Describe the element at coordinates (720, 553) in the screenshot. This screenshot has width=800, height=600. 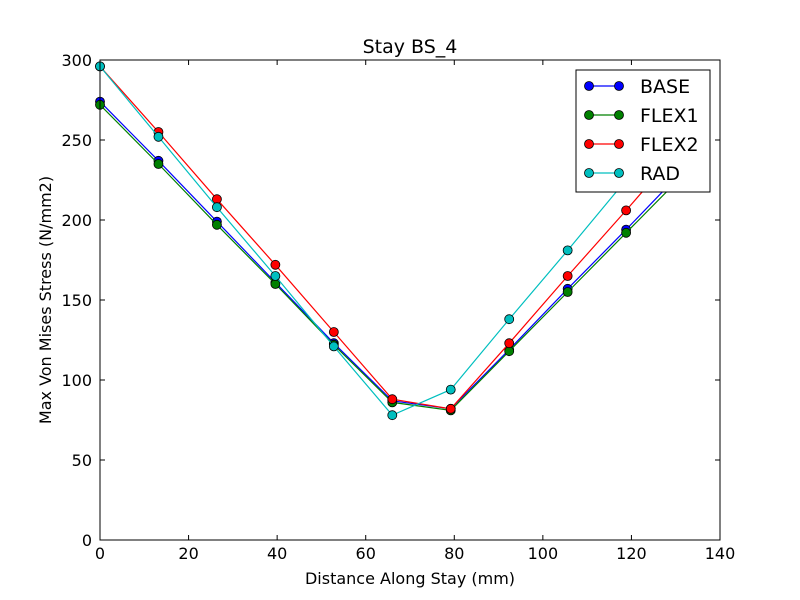
I see `x-tick-label: 140` at that location.